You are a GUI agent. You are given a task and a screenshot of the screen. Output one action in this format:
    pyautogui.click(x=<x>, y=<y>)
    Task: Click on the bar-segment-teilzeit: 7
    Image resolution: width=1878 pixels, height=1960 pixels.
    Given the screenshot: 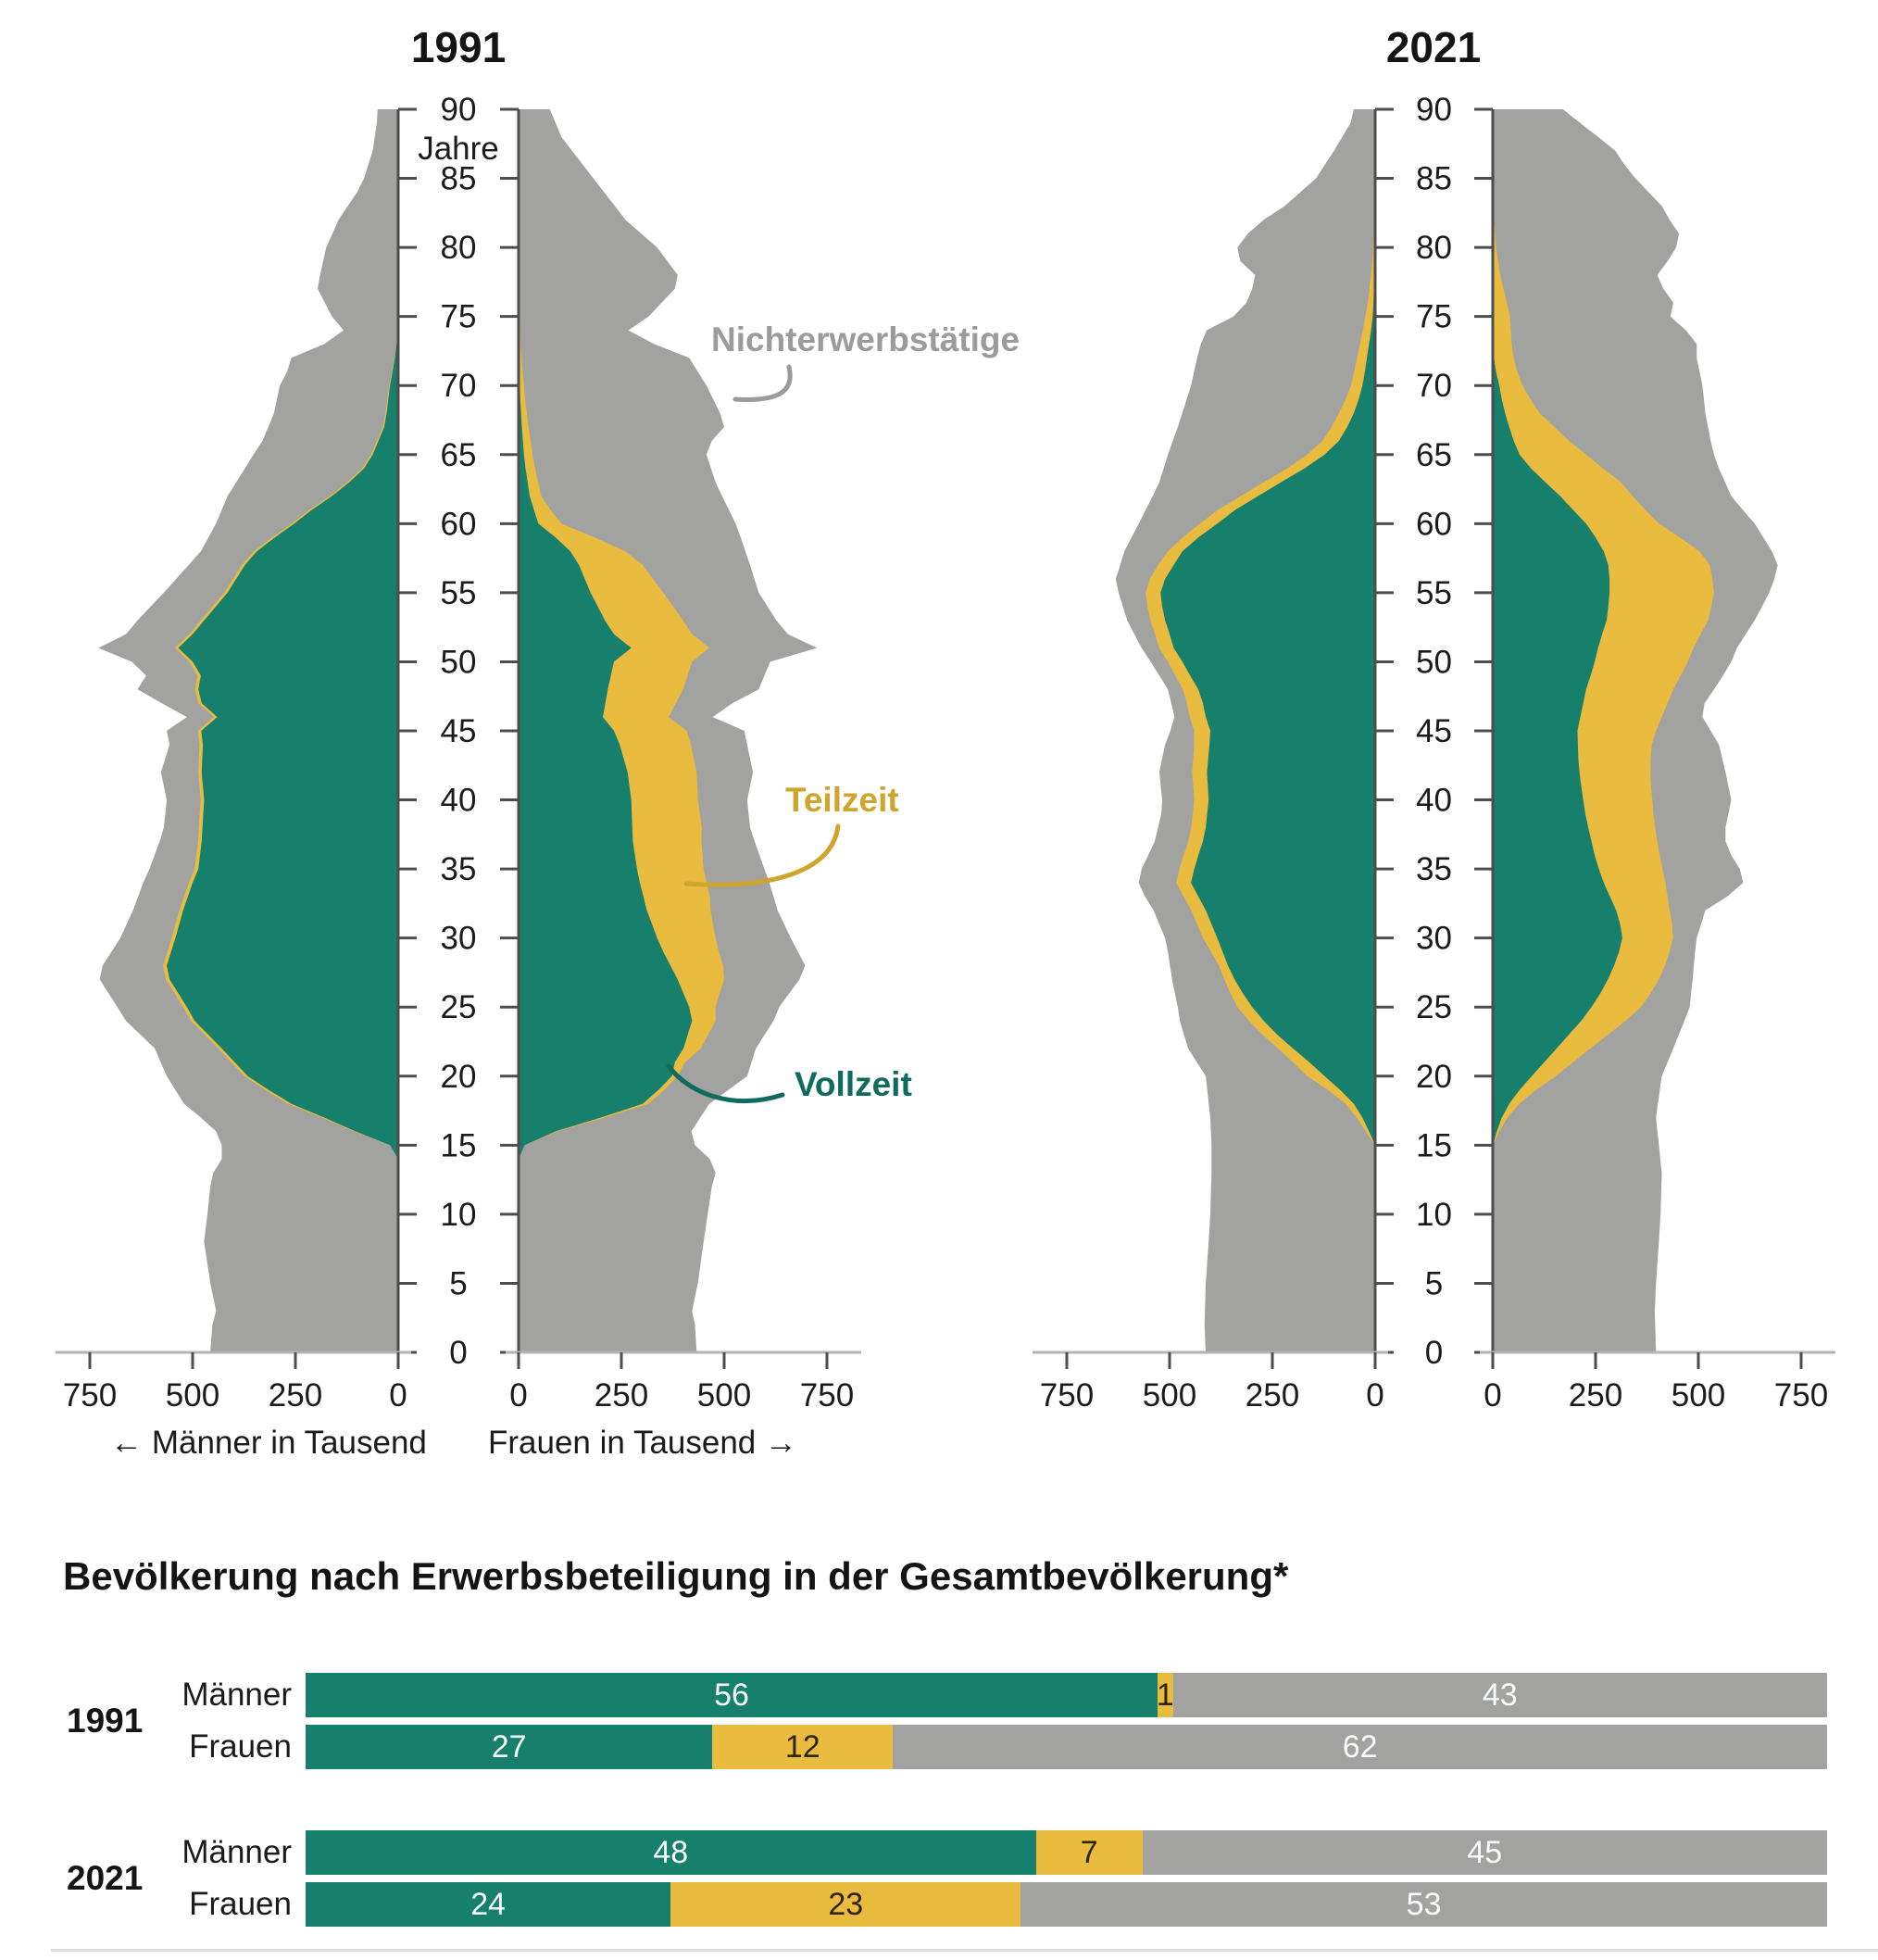 What is the action you would take?
    pyautogui.click(x=1089, y=1852)
    